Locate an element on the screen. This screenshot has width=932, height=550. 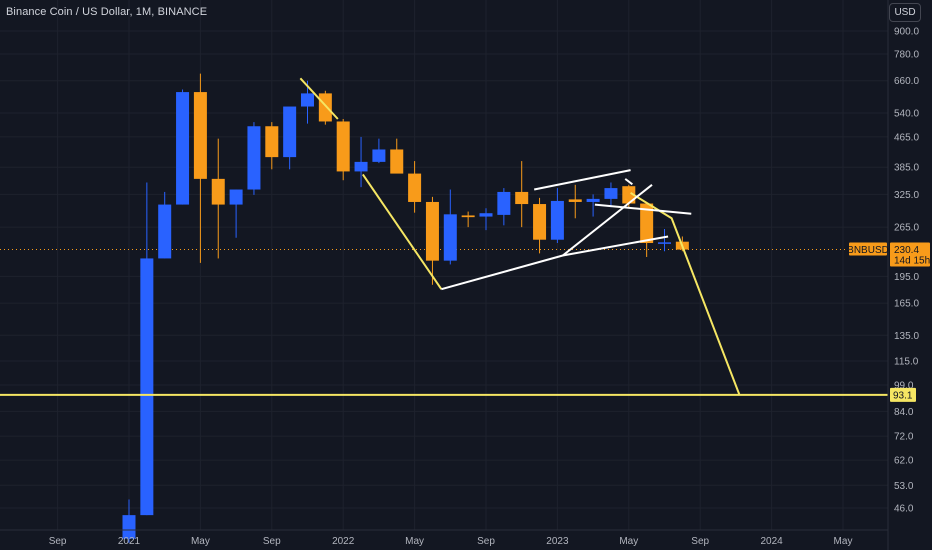
y-tick-label: 53.0 is located at coordinates (904, 486).